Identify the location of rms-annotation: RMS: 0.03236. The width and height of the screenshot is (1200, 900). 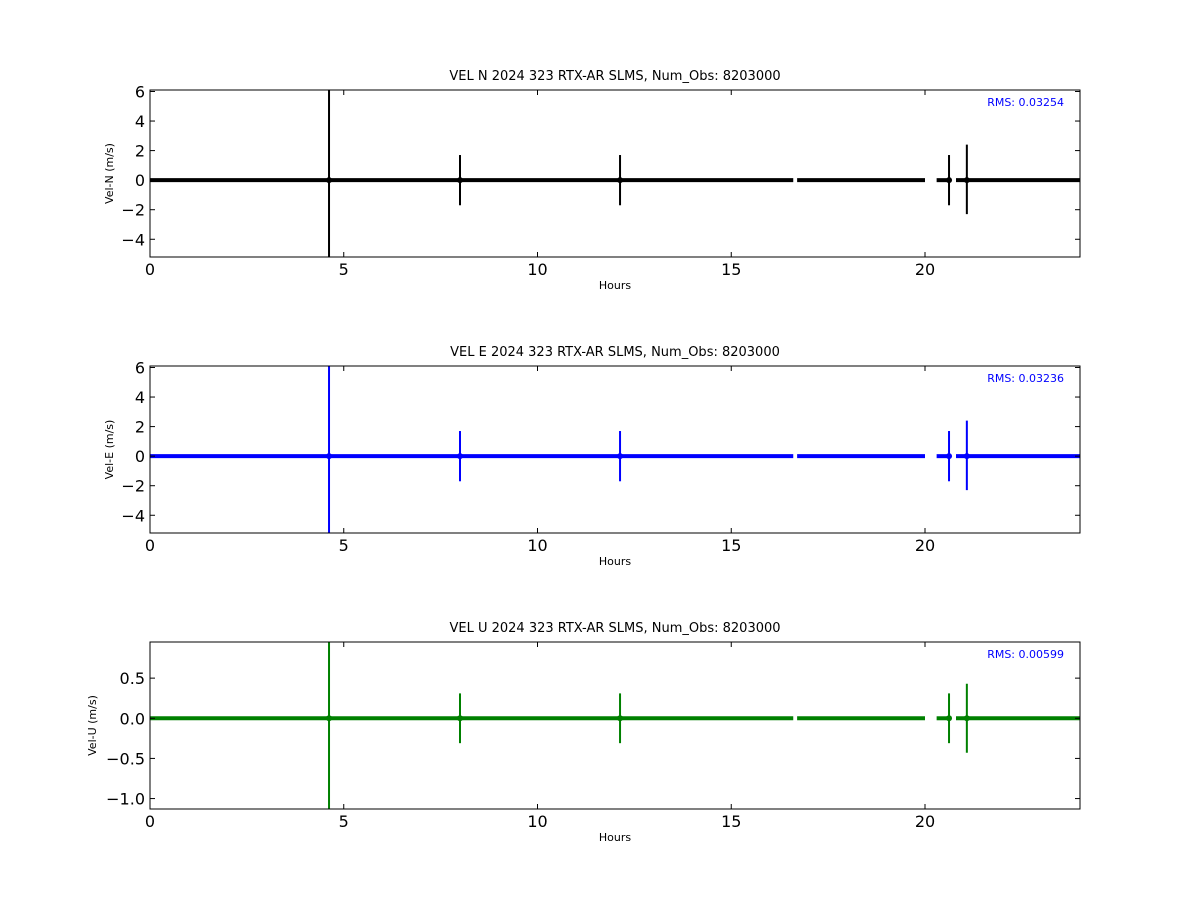
(1025, 378).